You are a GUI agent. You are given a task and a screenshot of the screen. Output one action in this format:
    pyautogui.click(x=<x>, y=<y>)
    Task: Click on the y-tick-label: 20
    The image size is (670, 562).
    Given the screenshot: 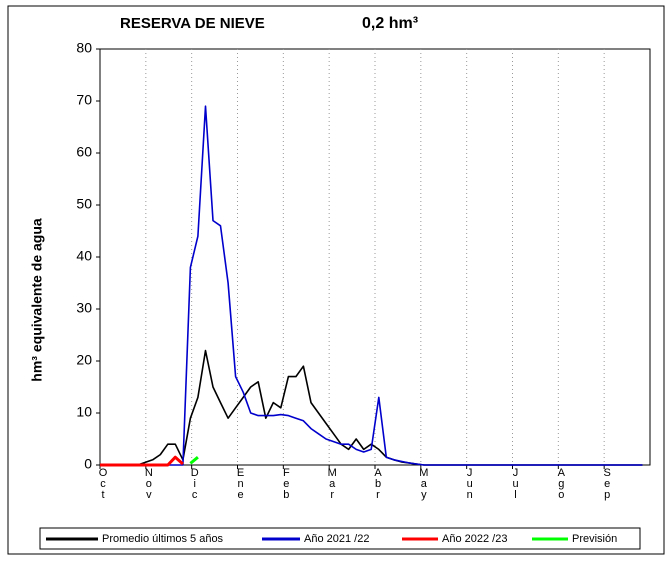 What is the action you would take?
    pyautogui.click(x=84, y=360)
    